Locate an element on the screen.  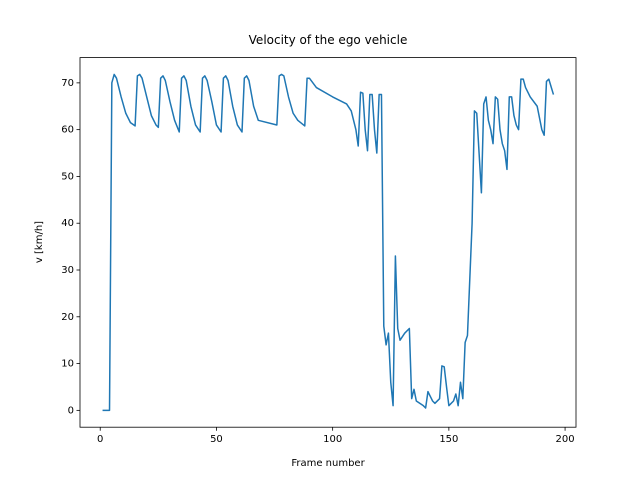
x-tick-label: 50 is located at coordinates (216, 439).